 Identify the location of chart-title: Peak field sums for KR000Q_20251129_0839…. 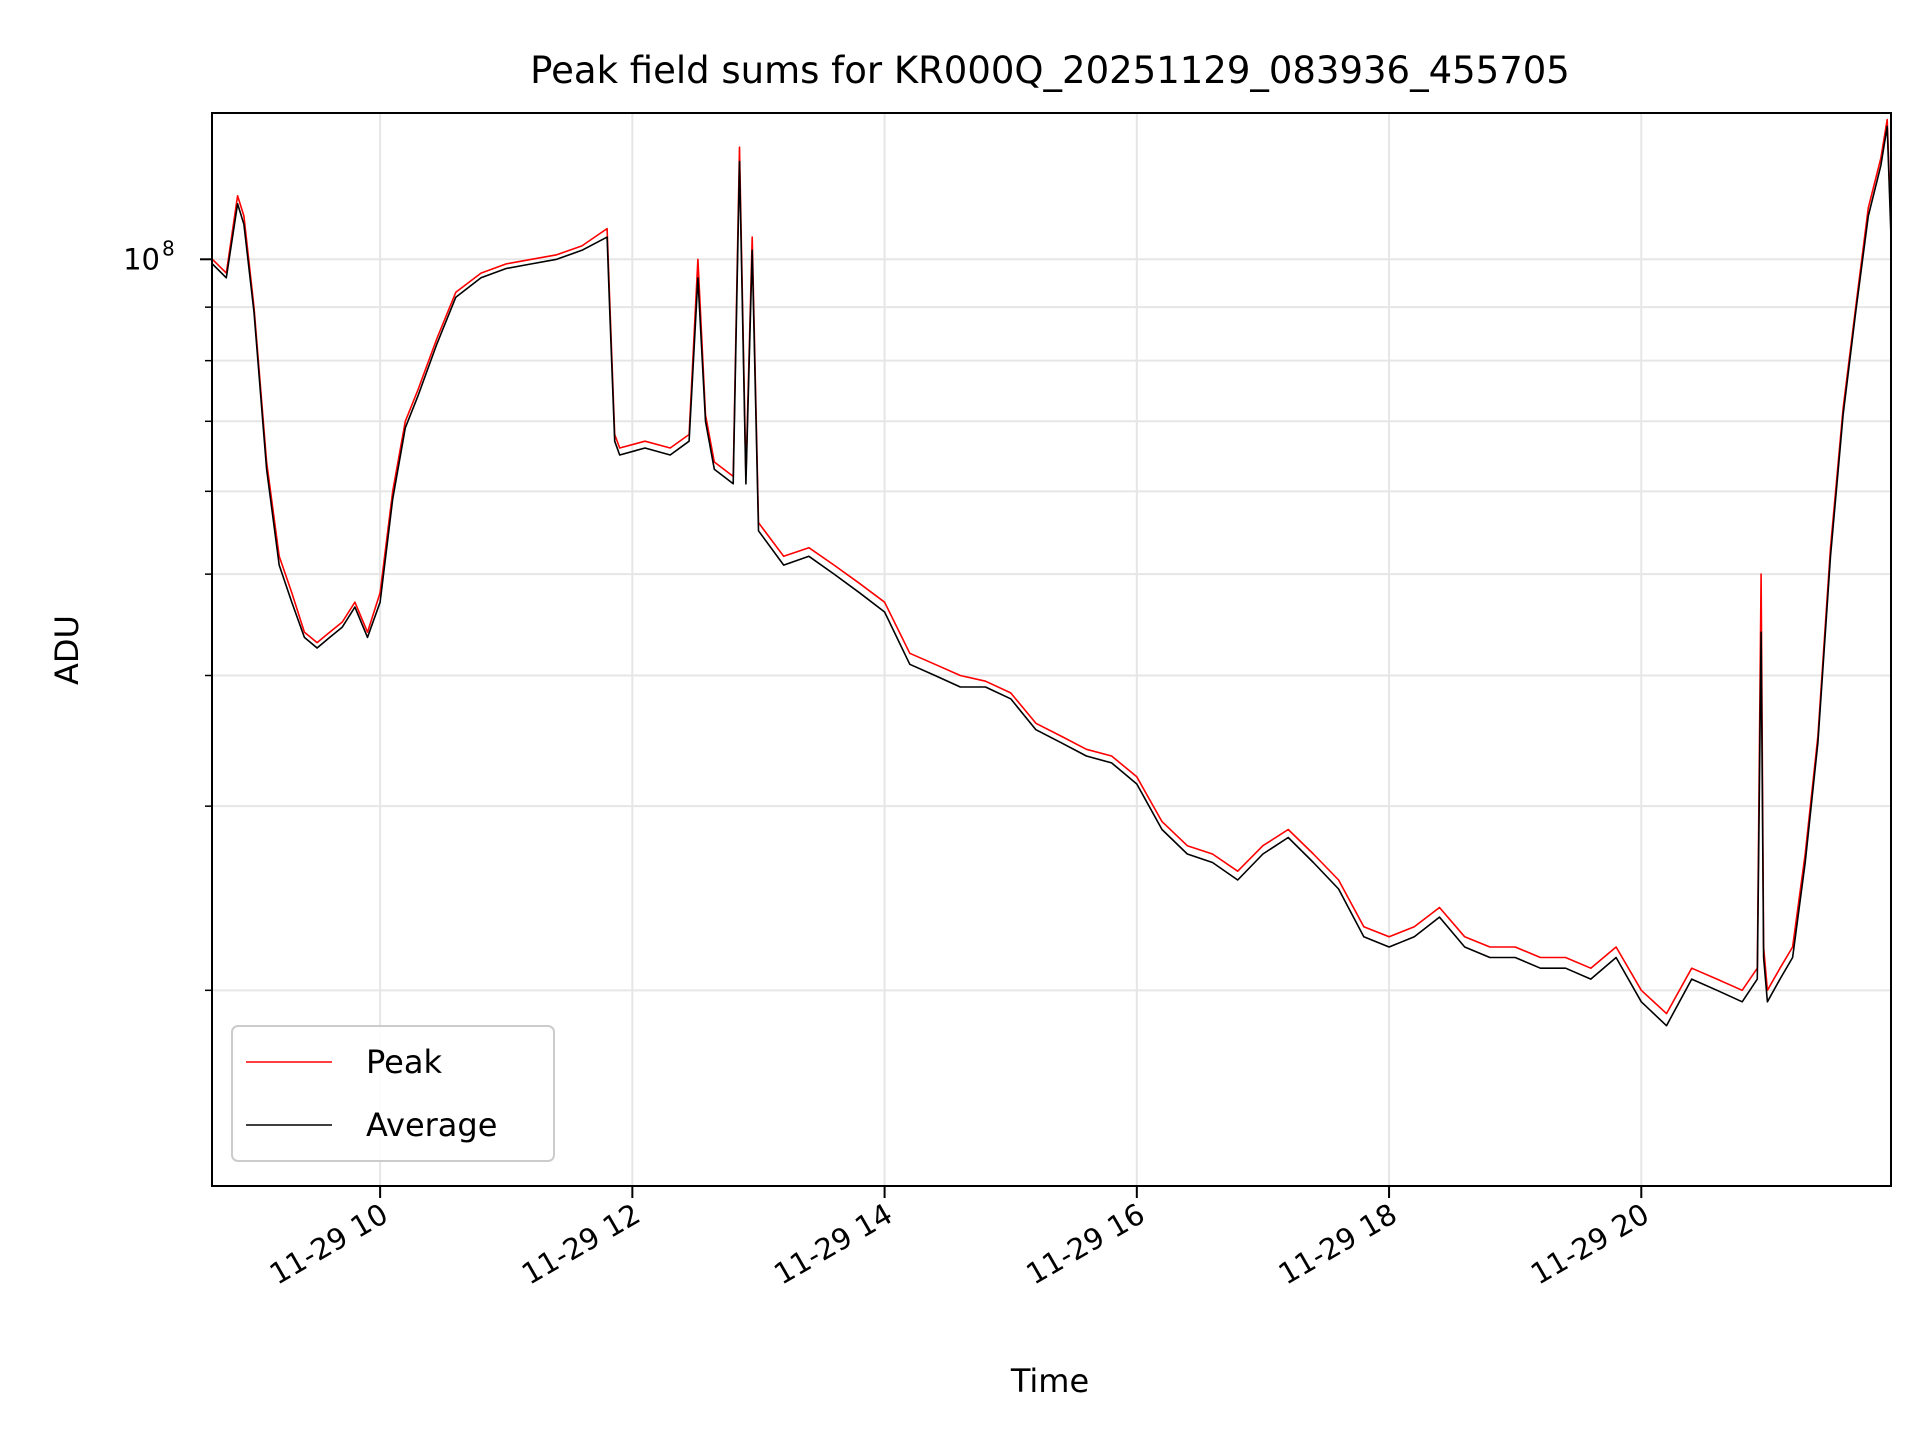
(1050, 70).